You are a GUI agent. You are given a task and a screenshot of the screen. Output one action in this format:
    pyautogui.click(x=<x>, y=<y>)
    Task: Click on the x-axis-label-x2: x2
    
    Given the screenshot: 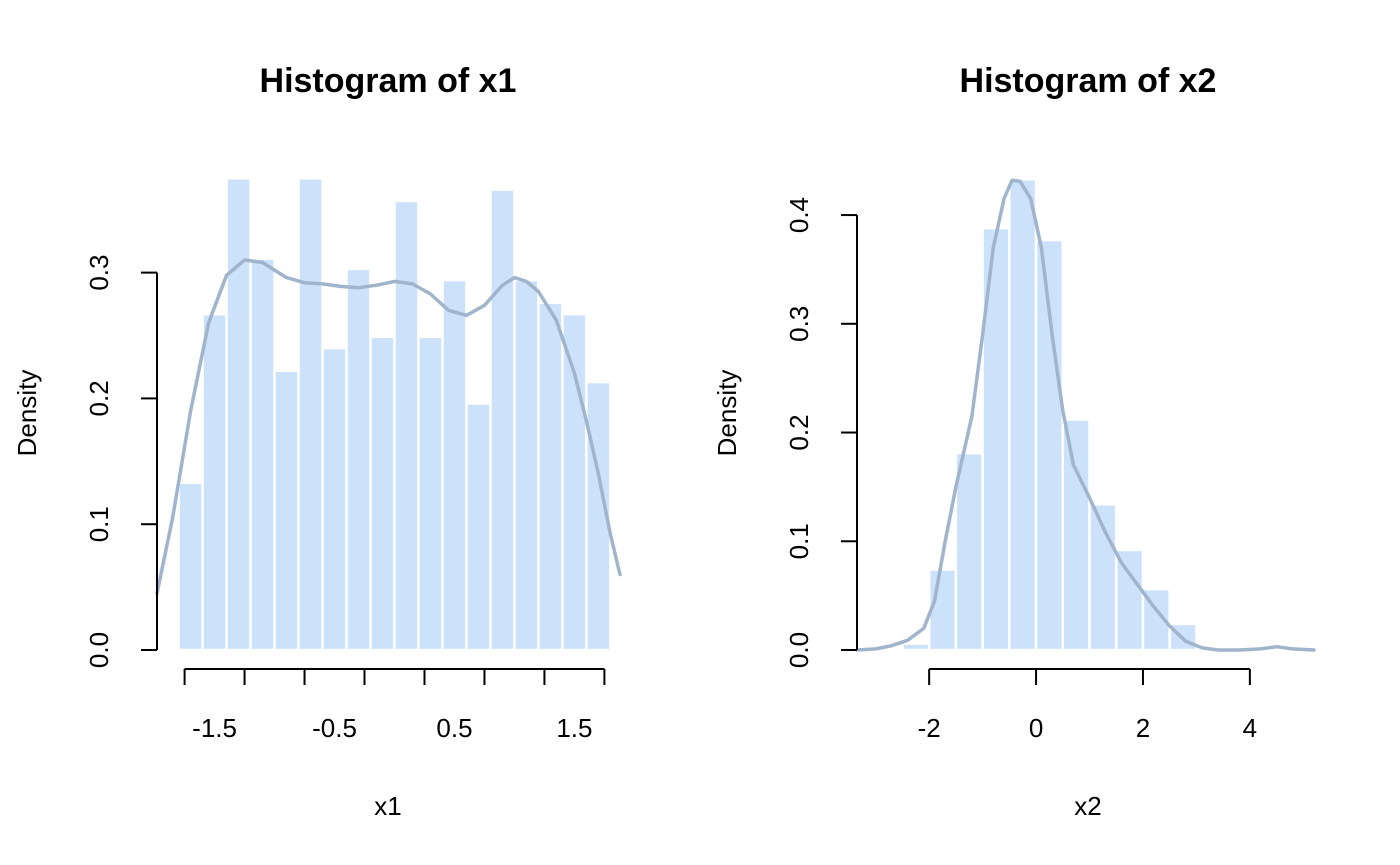 What is the action you would take?
    pyautogui.click(x=1087, y=806)
    